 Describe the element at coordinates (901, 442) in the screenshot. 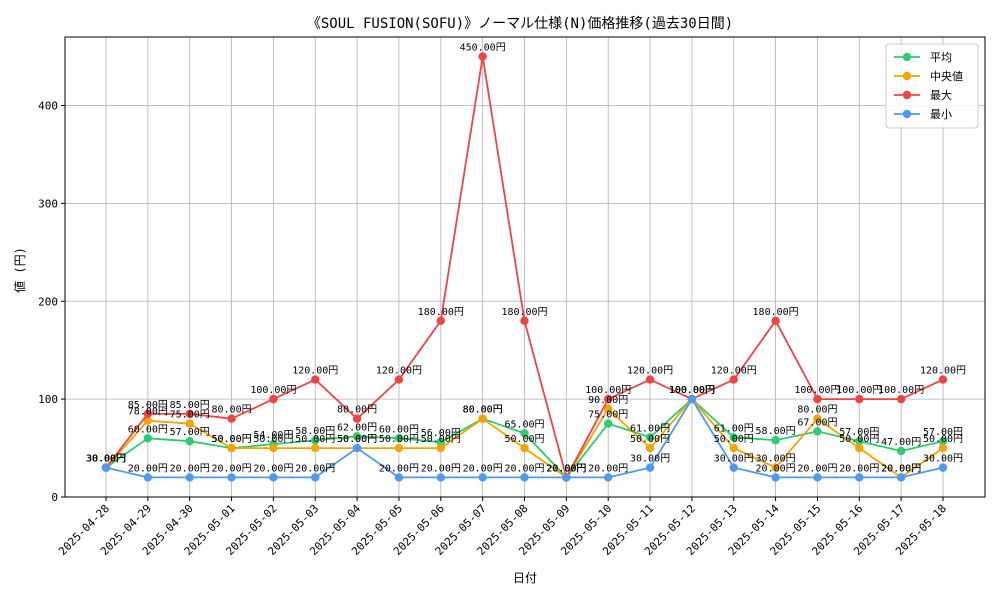

I see `data-label: 47.00円` at that location.